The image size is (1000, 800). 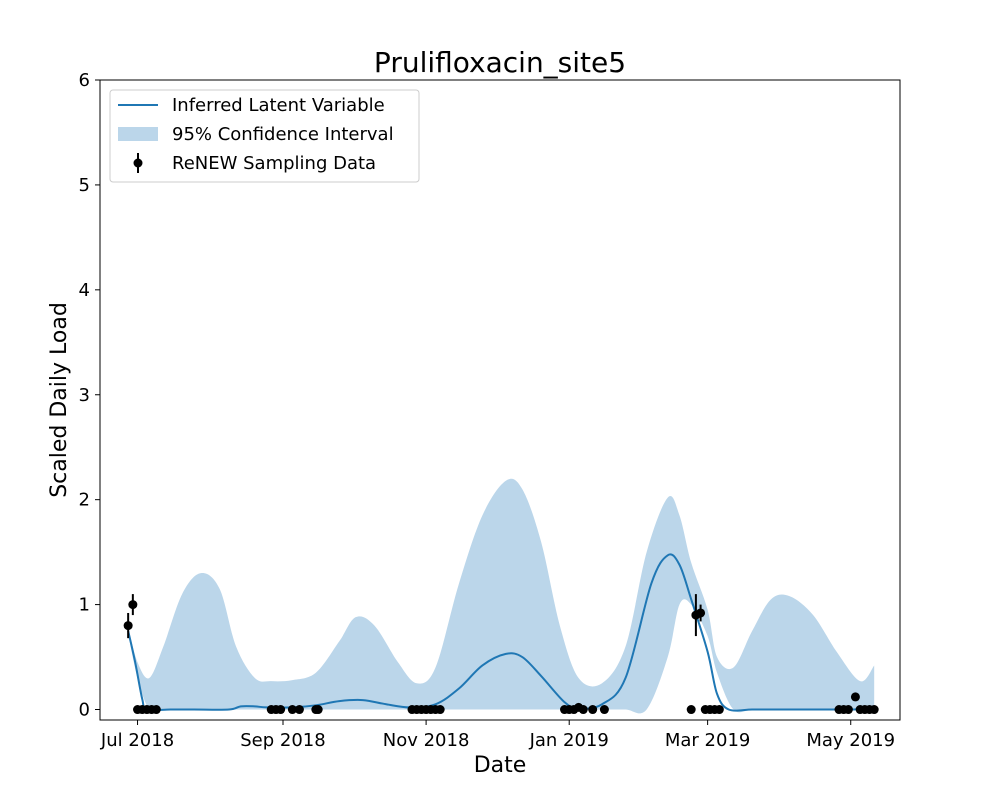 What do you see at coordinates (59, 400) in the screenshot?
I see `y-axis-label: Scaled Daily Load` at bounding box center [59, 400].